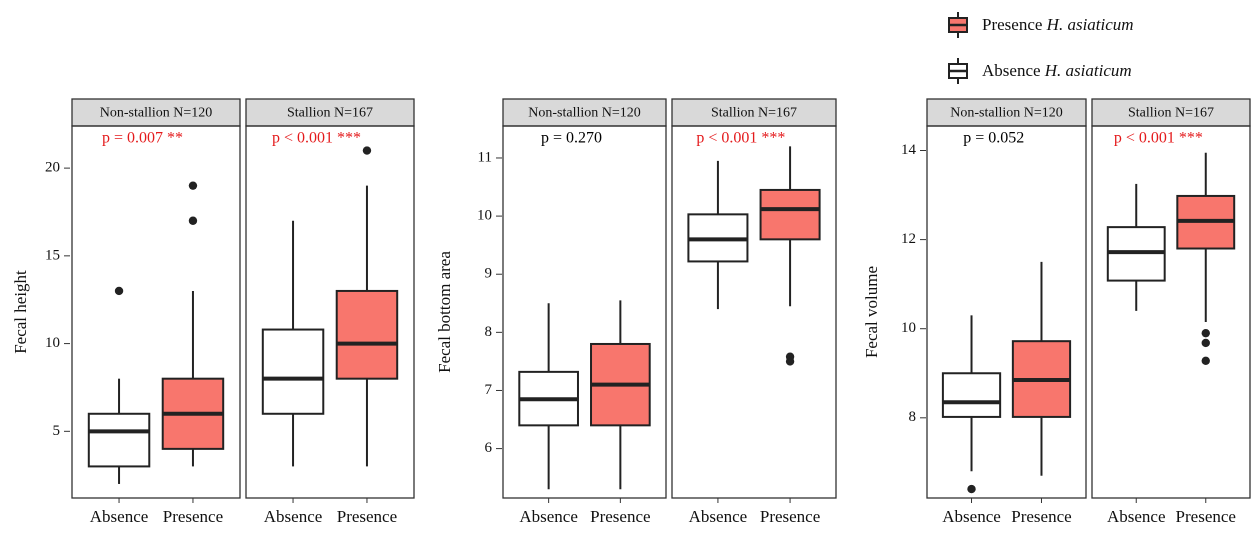  I want to click on y-tick-label: 20, so click(52, 168).